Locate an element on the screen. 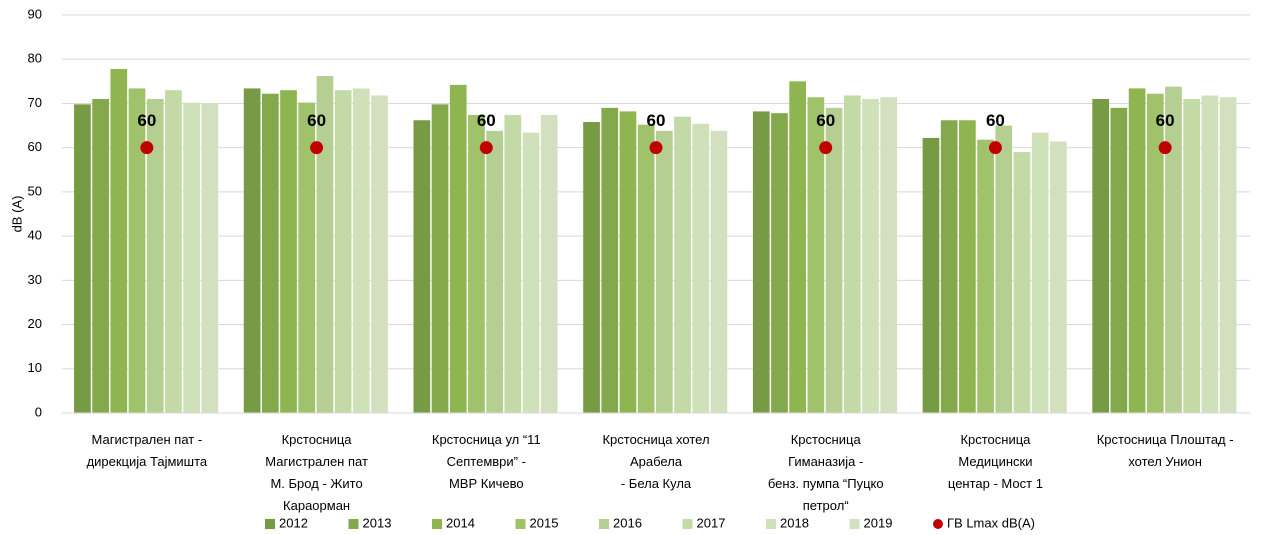 This screenshot has height=535, width=1268. y-tick-label: 50 is located at coordinates (35, 190).